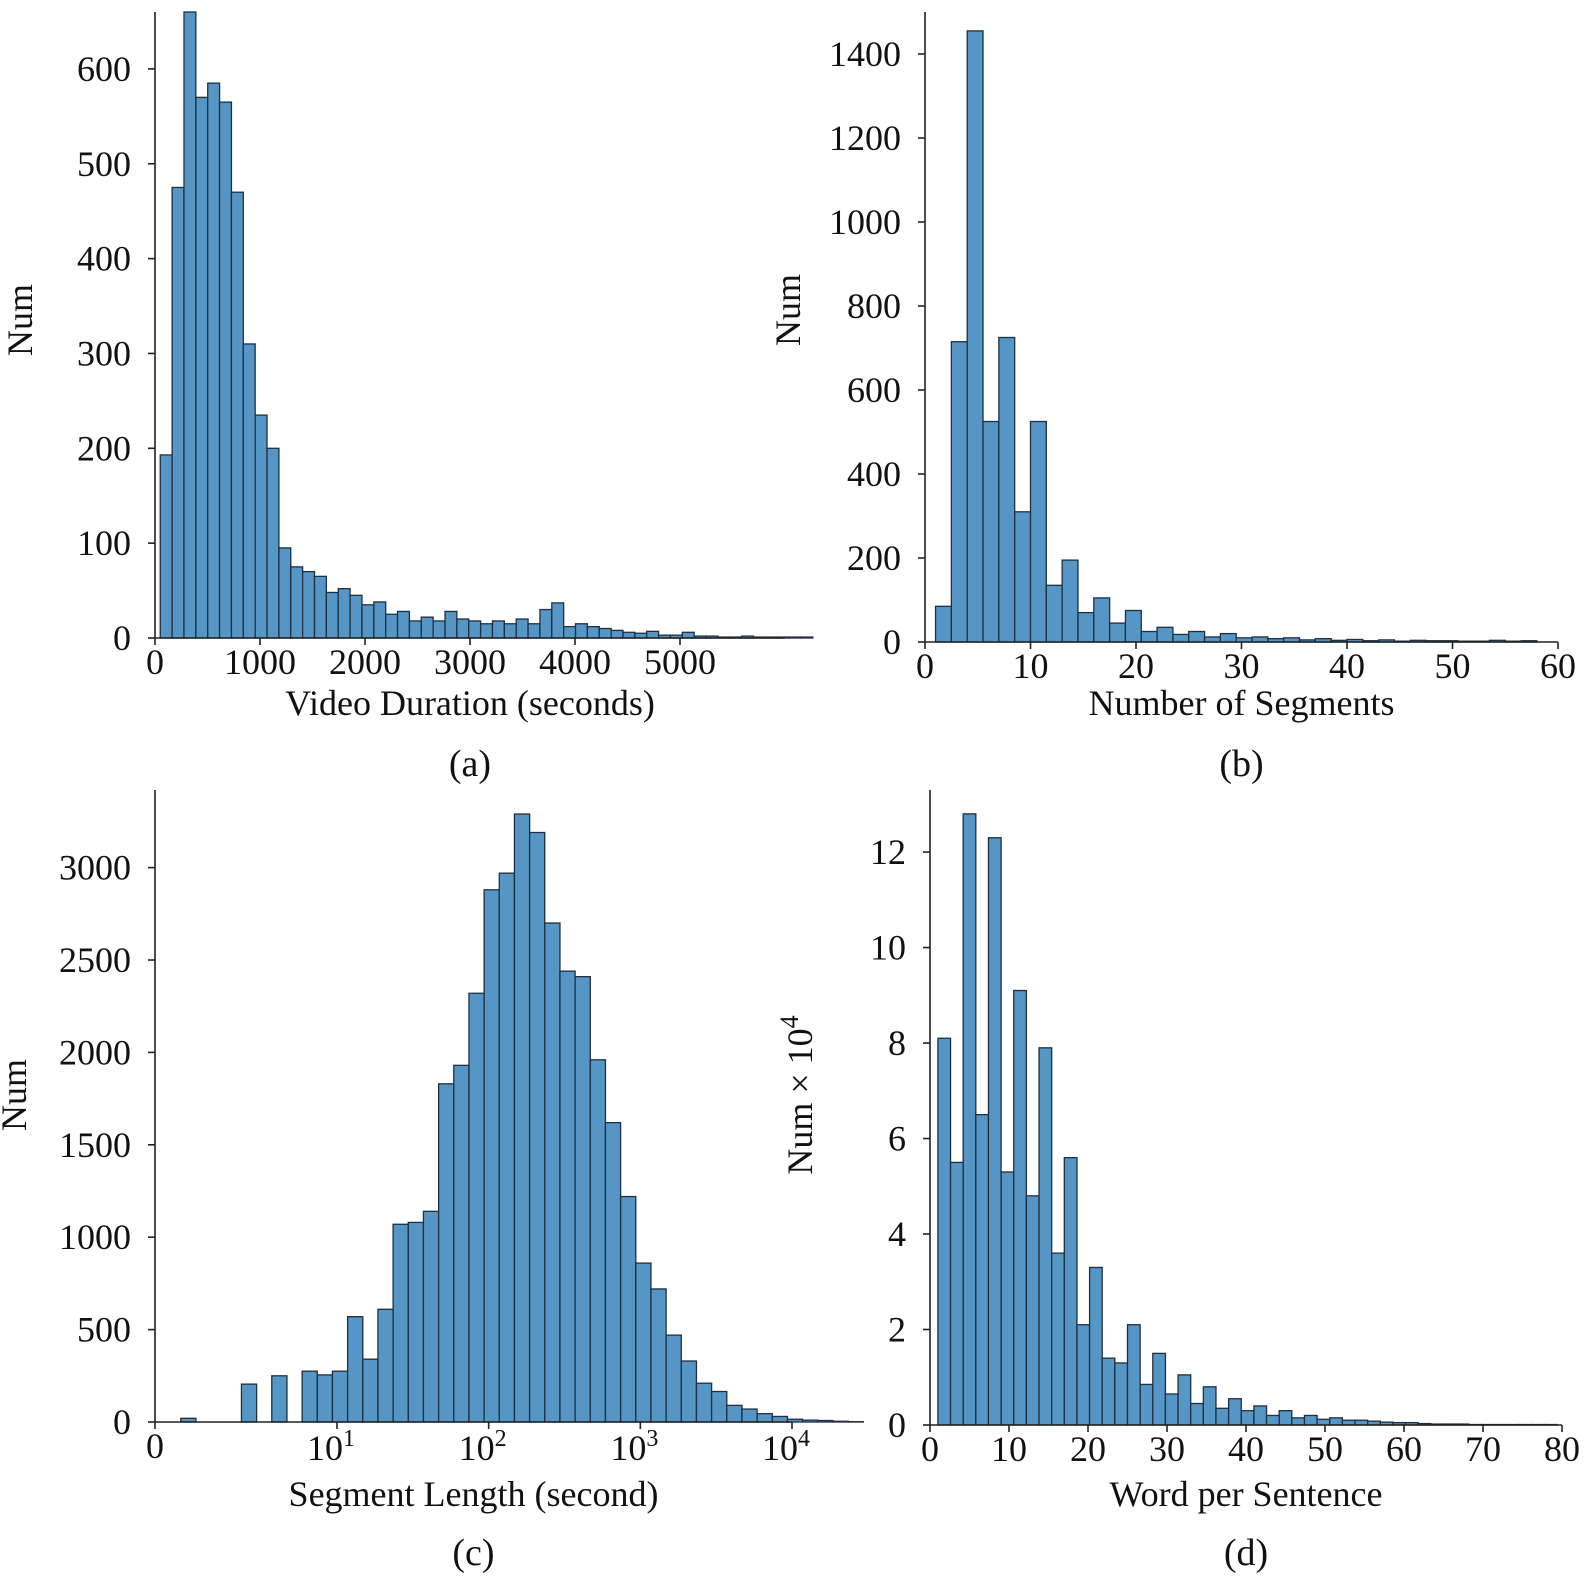 The width and height of the screenshot is (1592, 1584). Describe the element at coordinates (104, 69) in the screenshot. I see `y-tick-label: 600` at that location.